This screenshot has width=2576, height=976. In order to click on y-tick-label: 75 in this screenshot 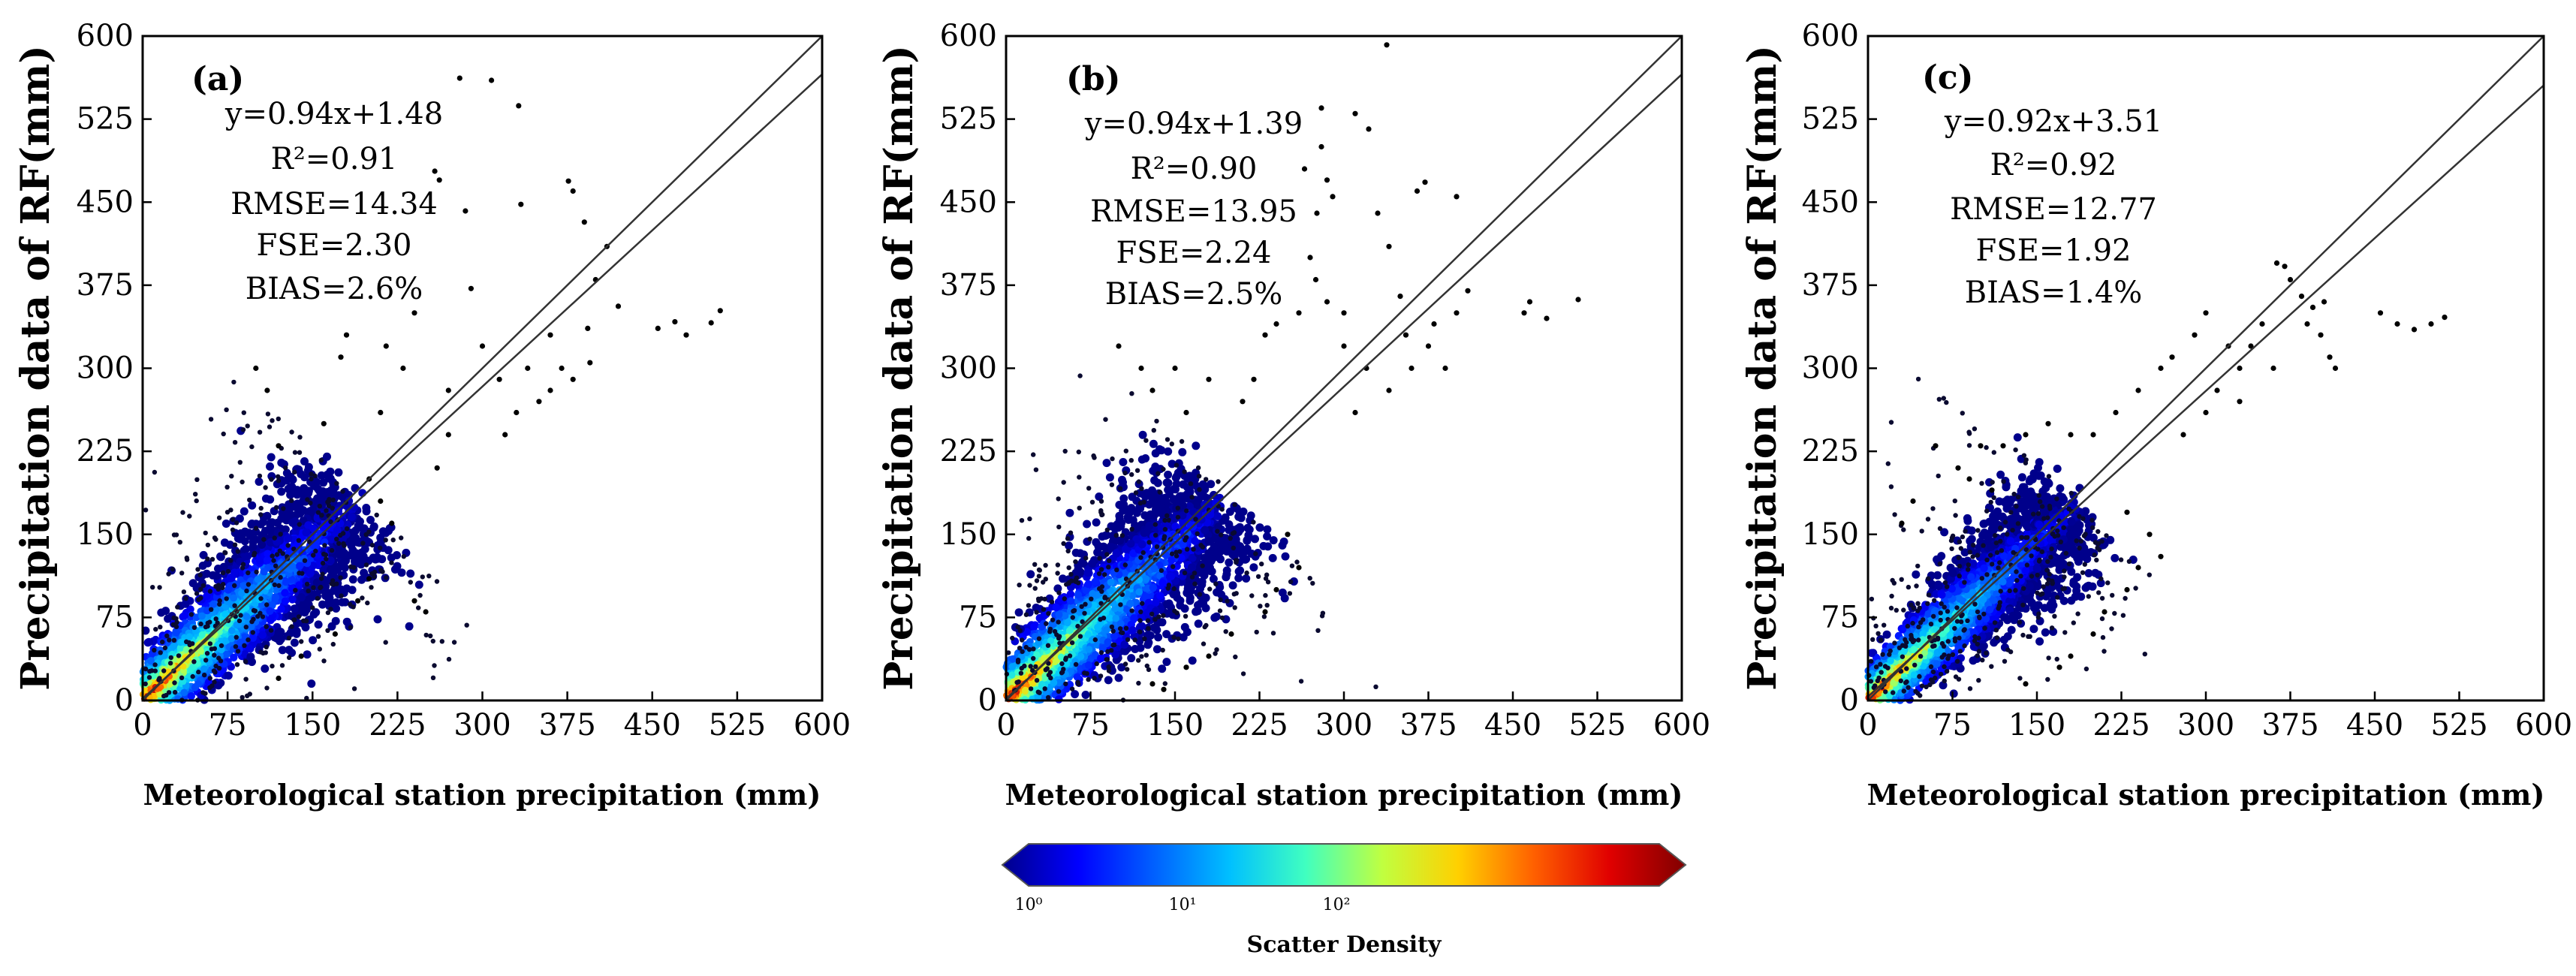, I will do `click(114, 617)`.